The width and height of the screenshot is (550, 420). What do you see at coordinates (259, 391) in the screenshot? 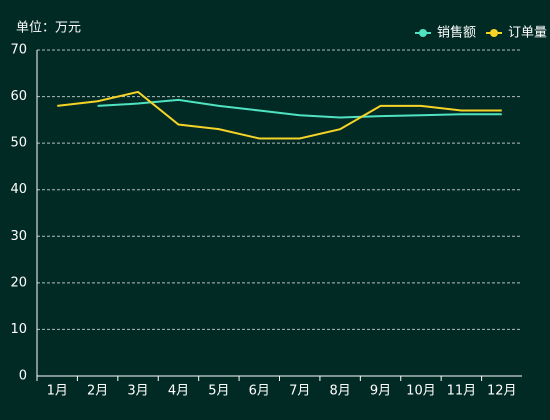
I see `x-tick-label: 6月` at bounding box center [259, 391].